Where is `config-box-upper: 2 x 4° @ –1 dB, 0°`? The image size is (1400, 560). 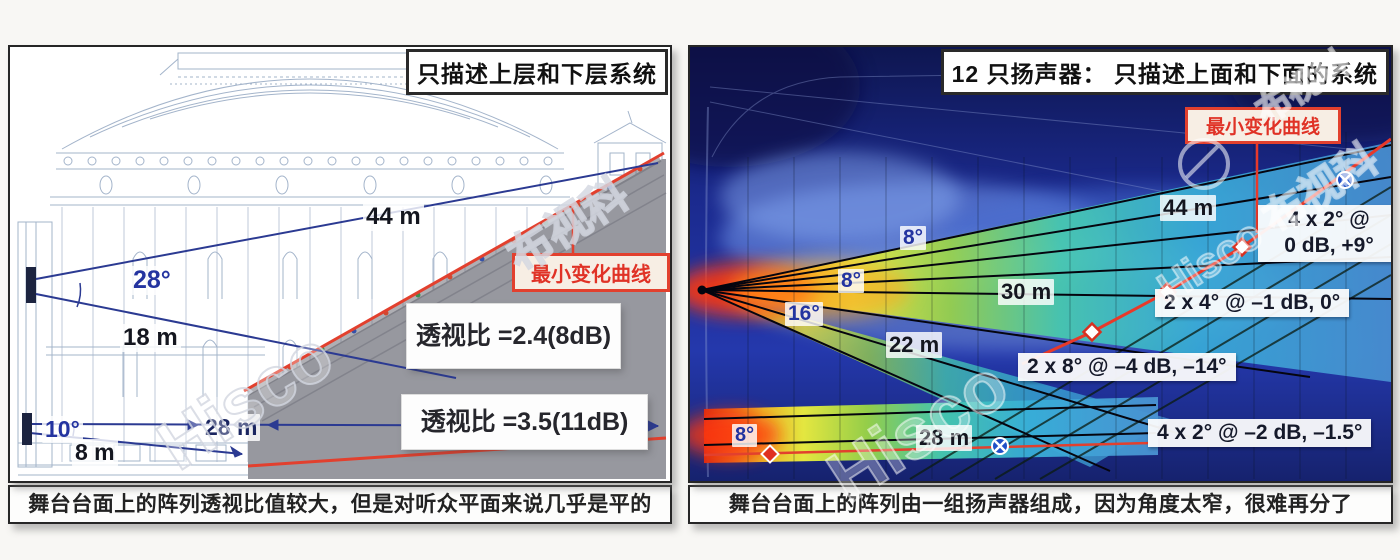
config-box-upper: 2 x 4° @ –1 dB, 0° is located at coordinates (1252, 303).